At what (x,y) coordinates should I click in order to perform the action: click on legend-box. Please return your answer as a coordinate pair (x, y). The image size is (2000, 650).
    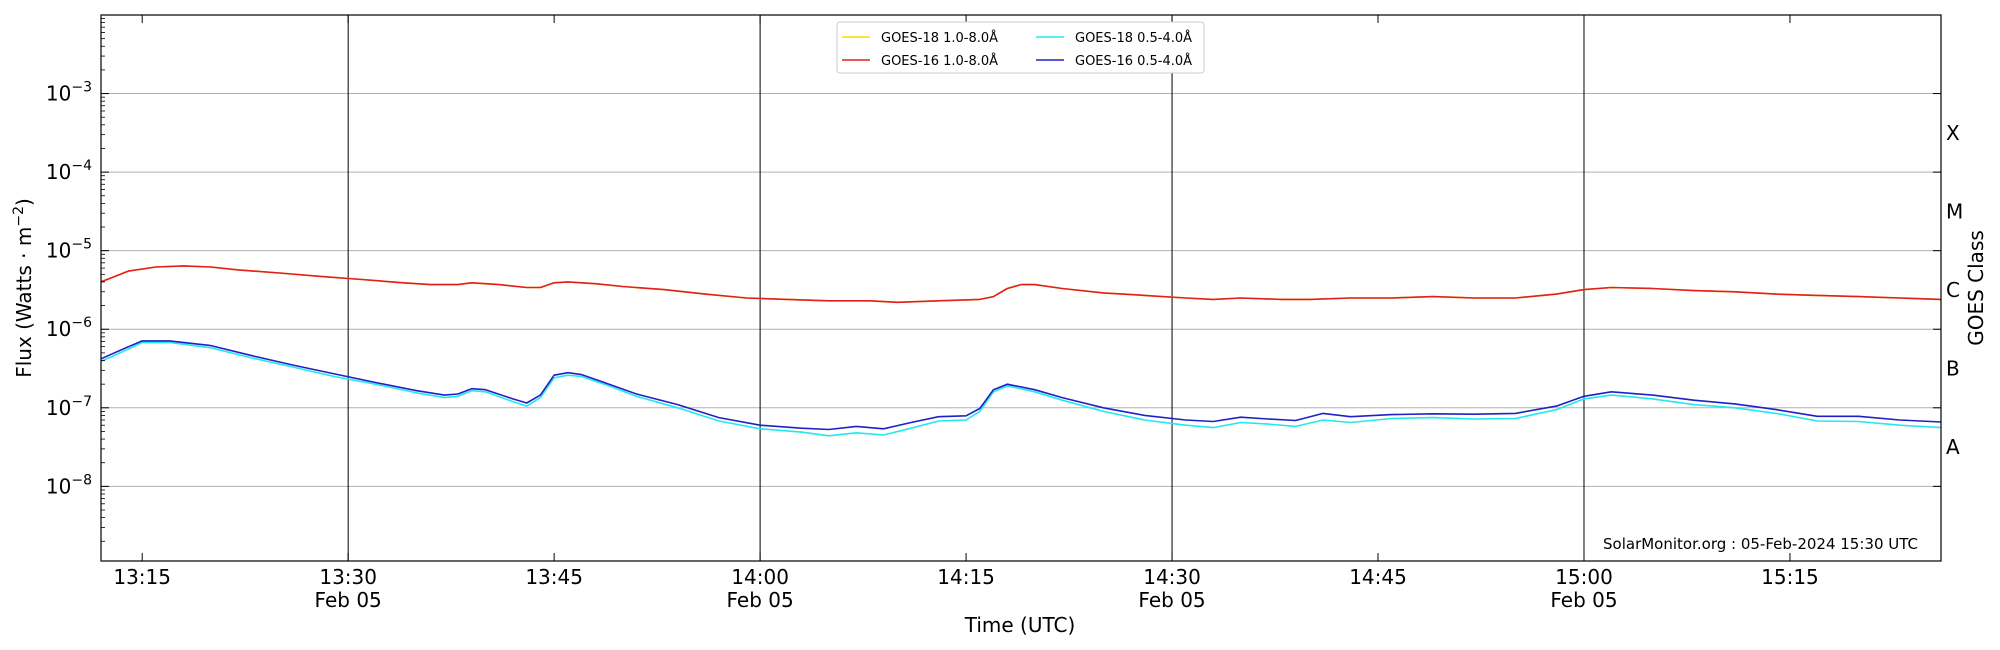
    Looking at the image, I should click on (1020, 47).